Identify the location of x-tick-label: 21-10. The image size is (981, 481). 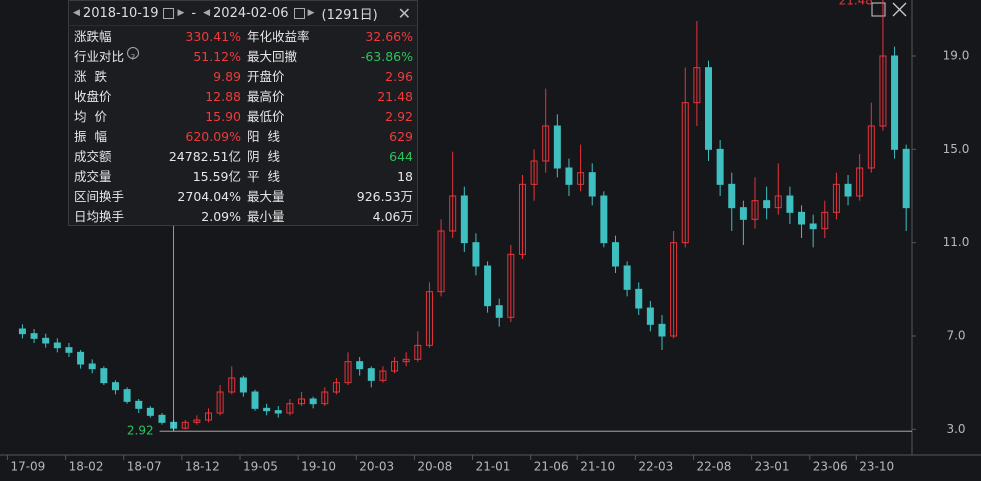
(597, 467).